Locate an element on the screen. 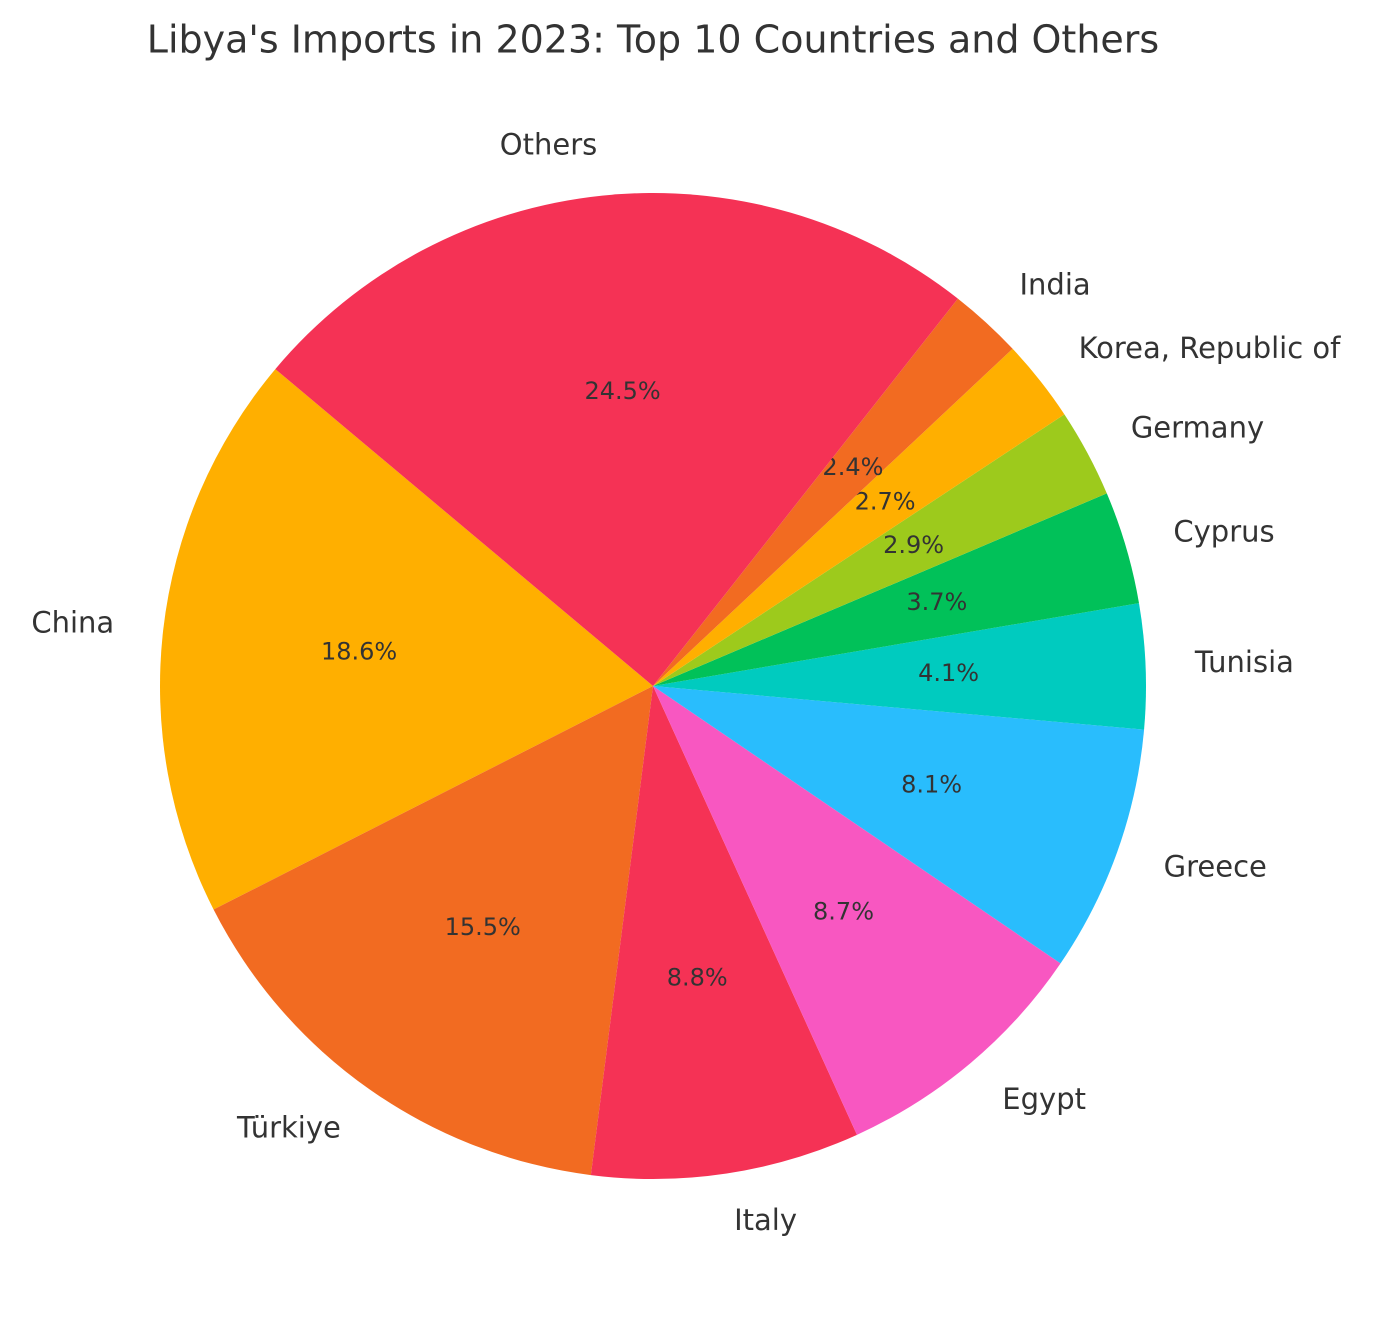 The height and width of the screenshot is (1322, 1400). slice-label: Greece is located at coordinates (1215, 866).